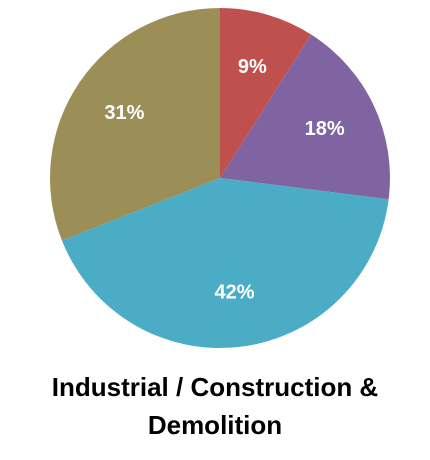 Image resolution: width=430 pixels, height=460 pixels. I want to click on pie-slice-label-2: 42%, so click(234, 293).